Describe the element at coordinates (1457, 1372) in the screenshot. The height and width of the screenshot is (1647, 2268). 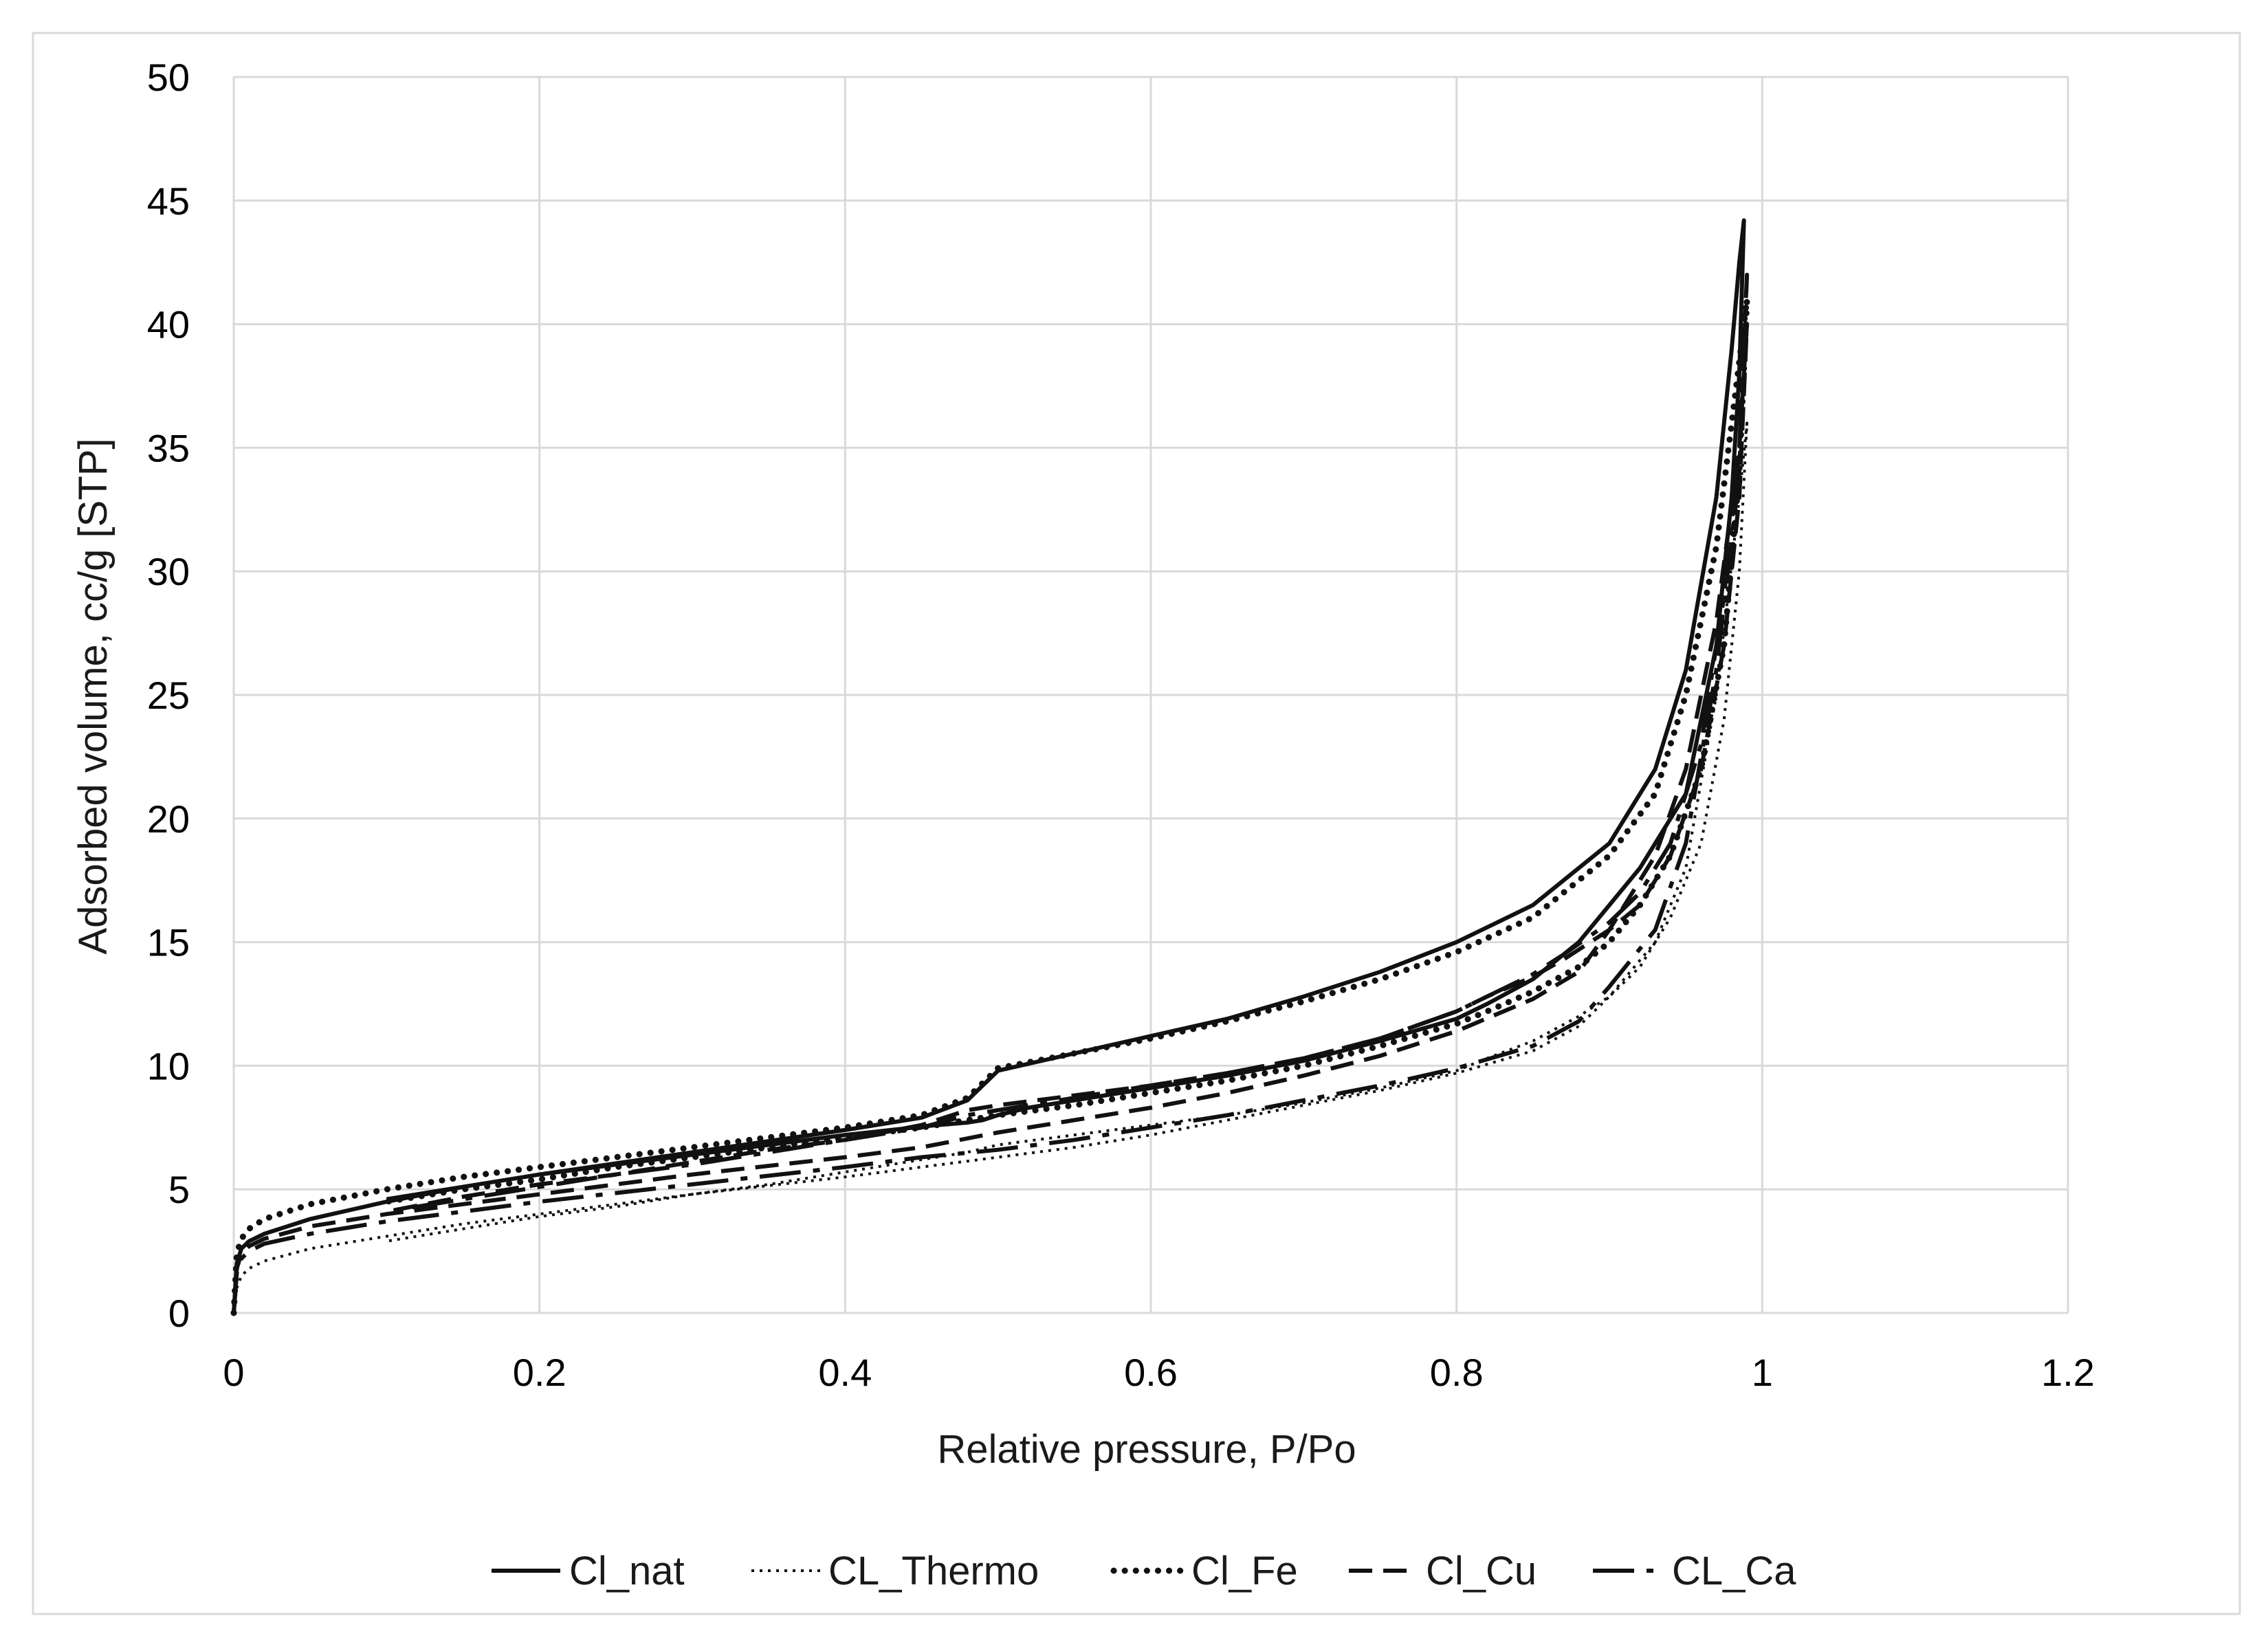
I see `x-tick-label: 0.8` at that location.